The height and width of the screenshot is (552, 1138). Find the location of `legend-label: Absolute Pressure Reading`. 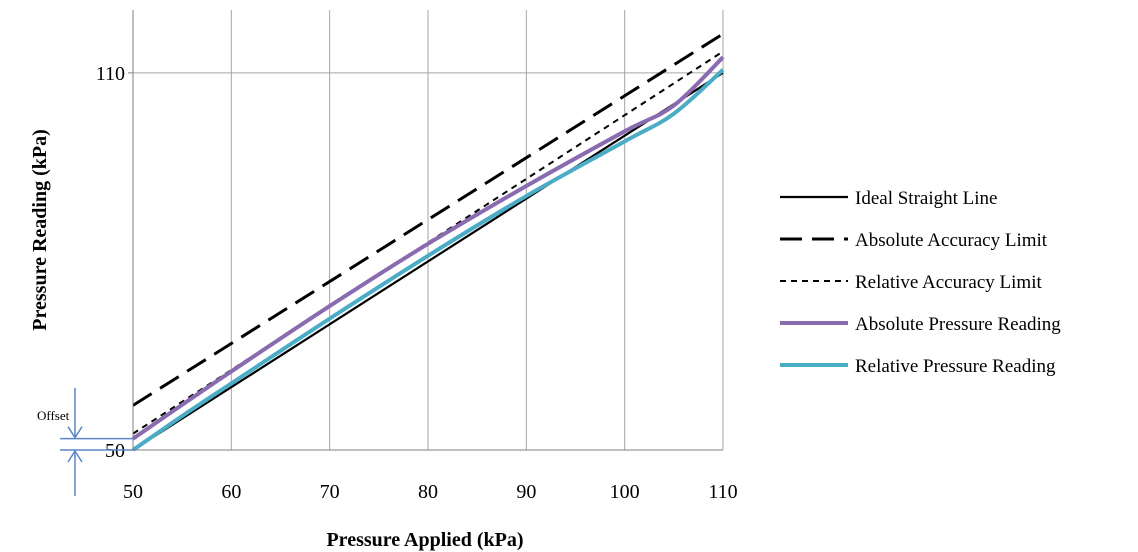

legend-label: Absolute Pressure Reading is located at coordinates (958, 324).